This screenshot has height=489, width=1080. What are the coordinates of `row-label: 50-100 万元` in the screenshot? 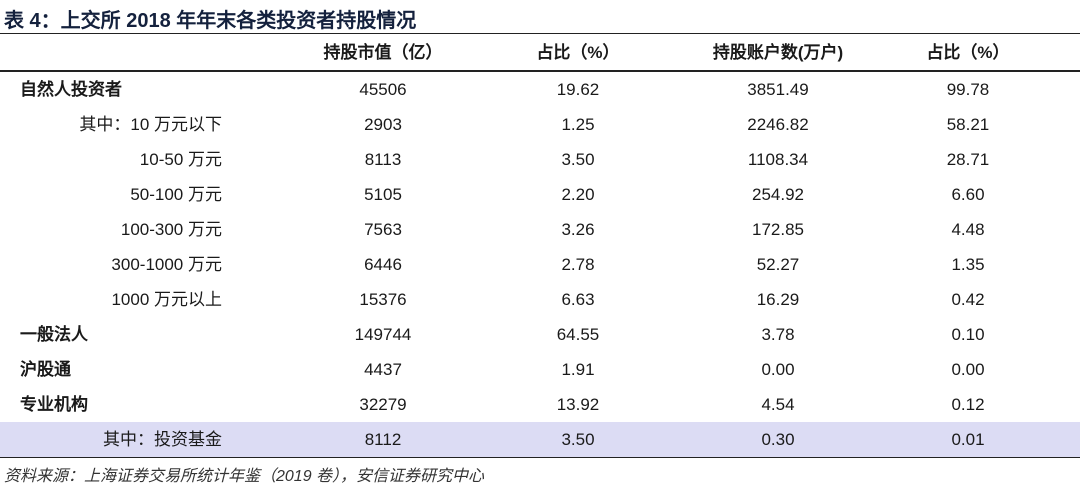 It's located at (176, 194).